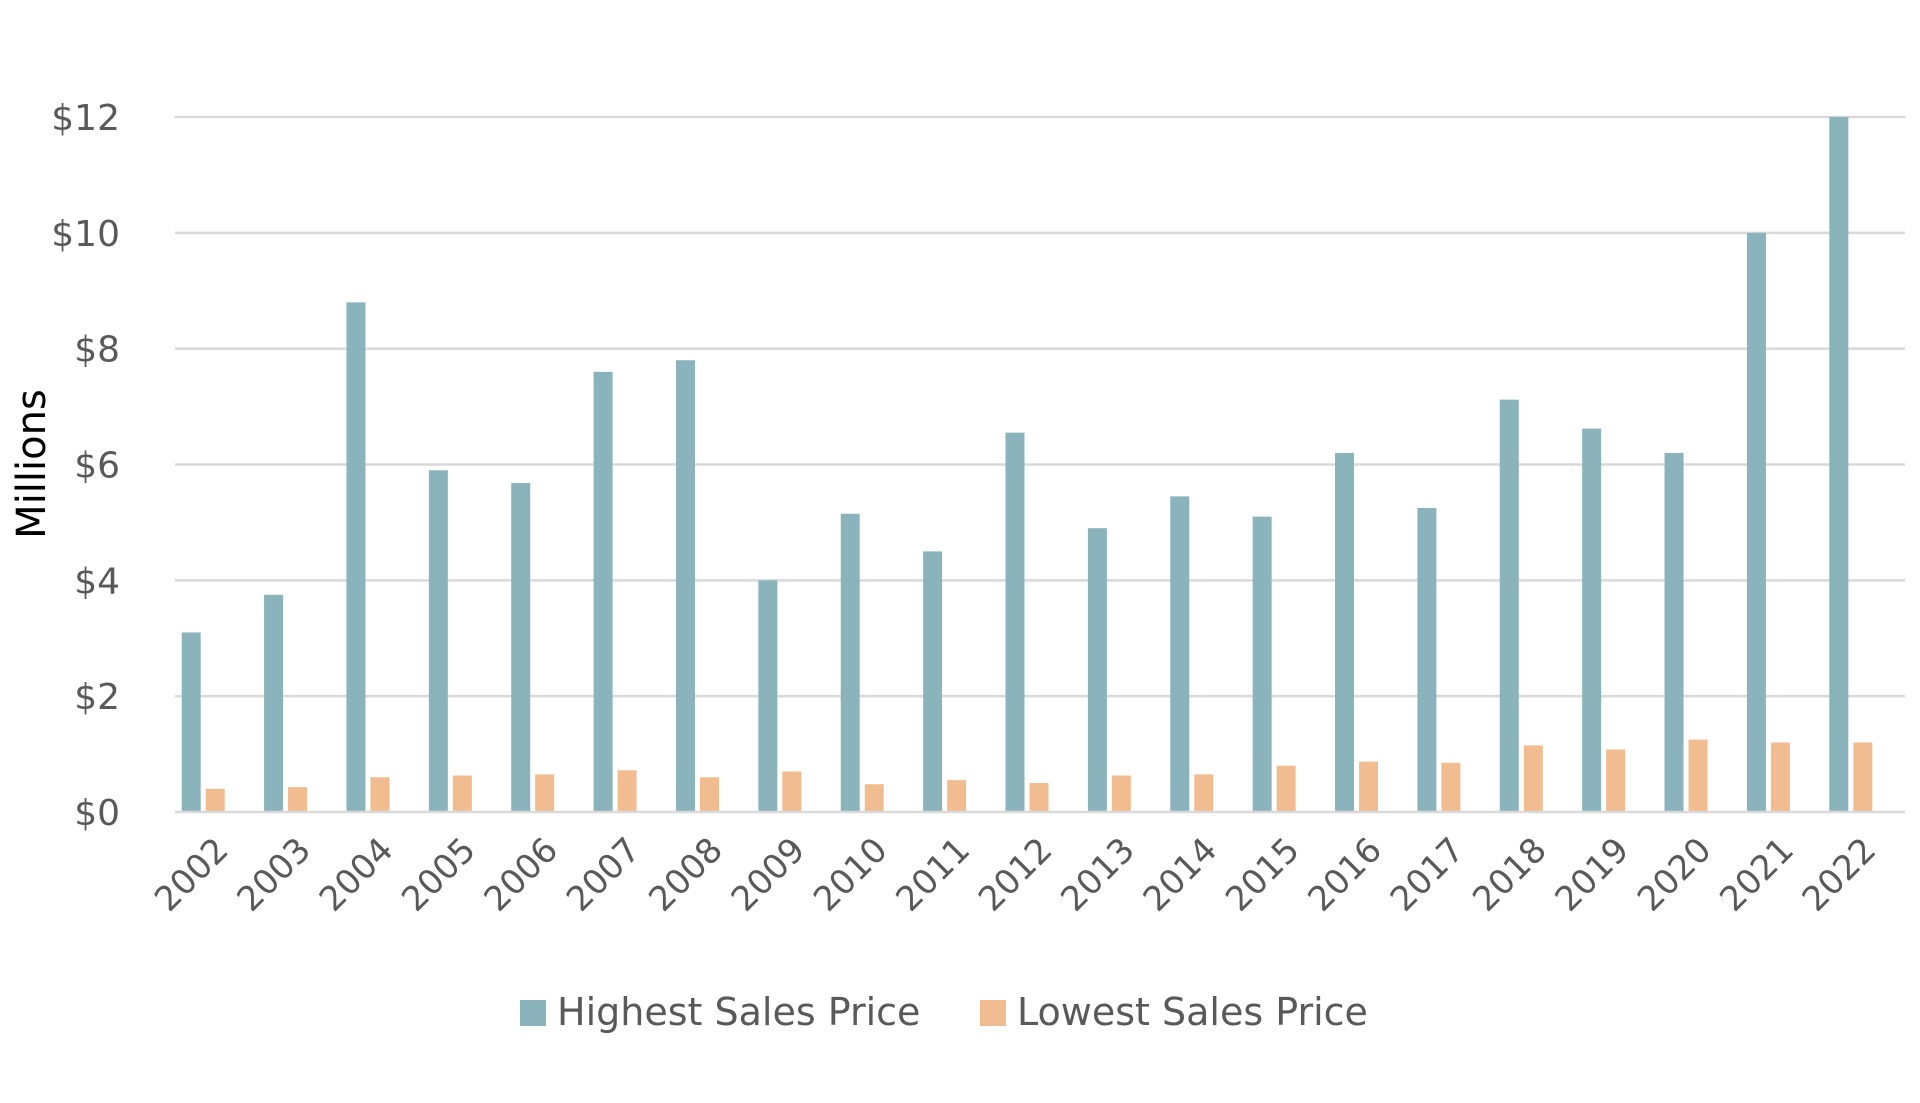 This screenshot has width=1920, height=1103. Describe the element at coordinates (521, 874) in the screenshot. I see `x-tick-label: 2006` at that location.